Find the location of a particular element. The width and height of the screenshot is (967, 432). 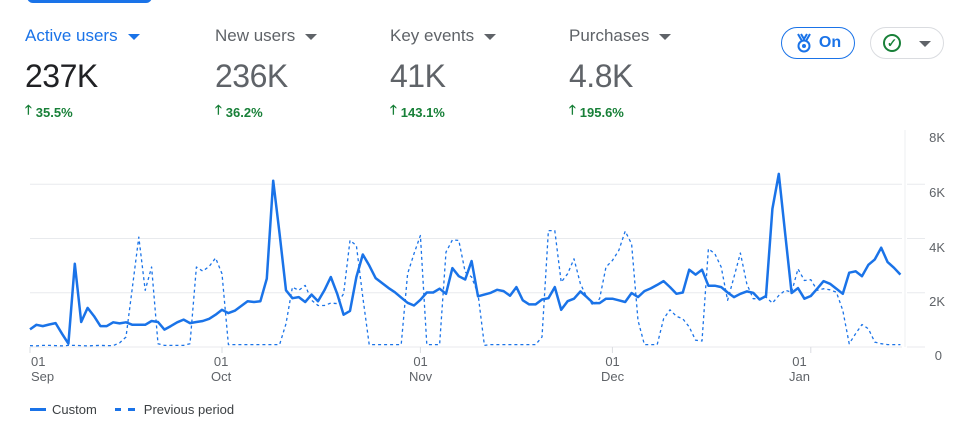

delta-text: 35.5% is located at coordinates (54, 112).